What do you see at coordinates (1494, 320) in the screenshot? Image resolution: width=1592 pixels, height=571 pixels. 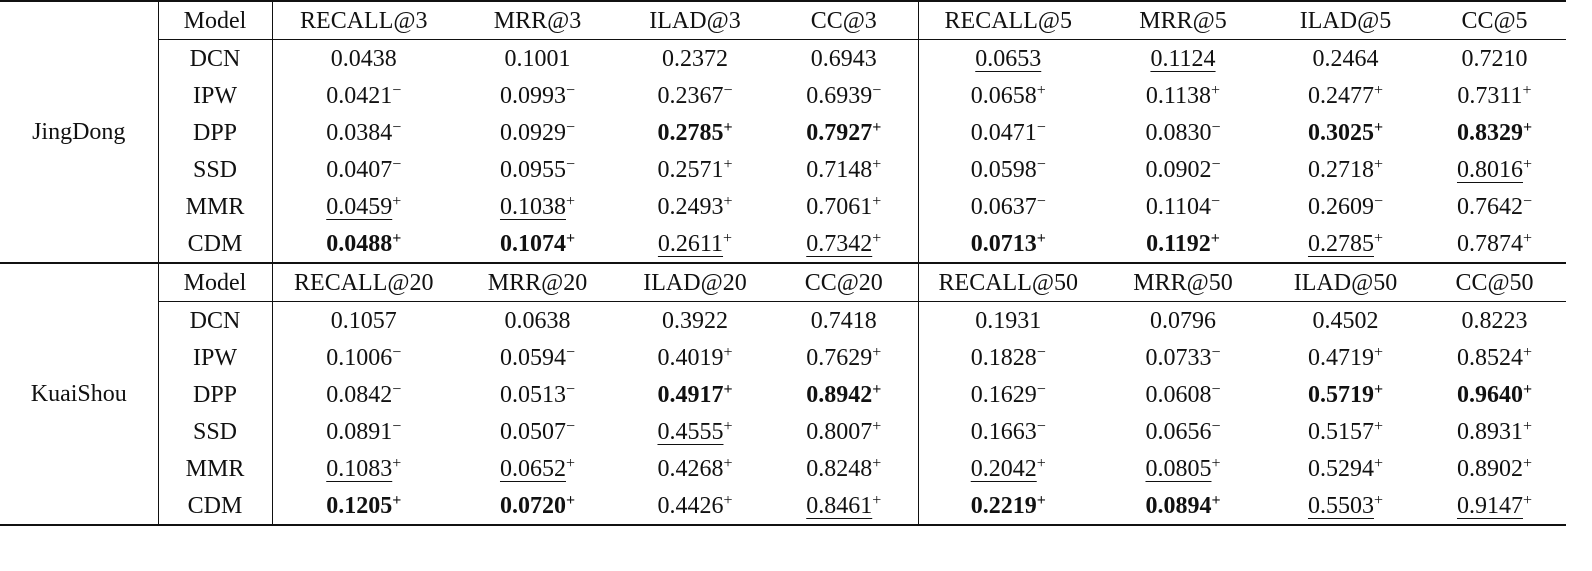 I see `metric-value: 0.8223` at bounding box center [1494, 320].